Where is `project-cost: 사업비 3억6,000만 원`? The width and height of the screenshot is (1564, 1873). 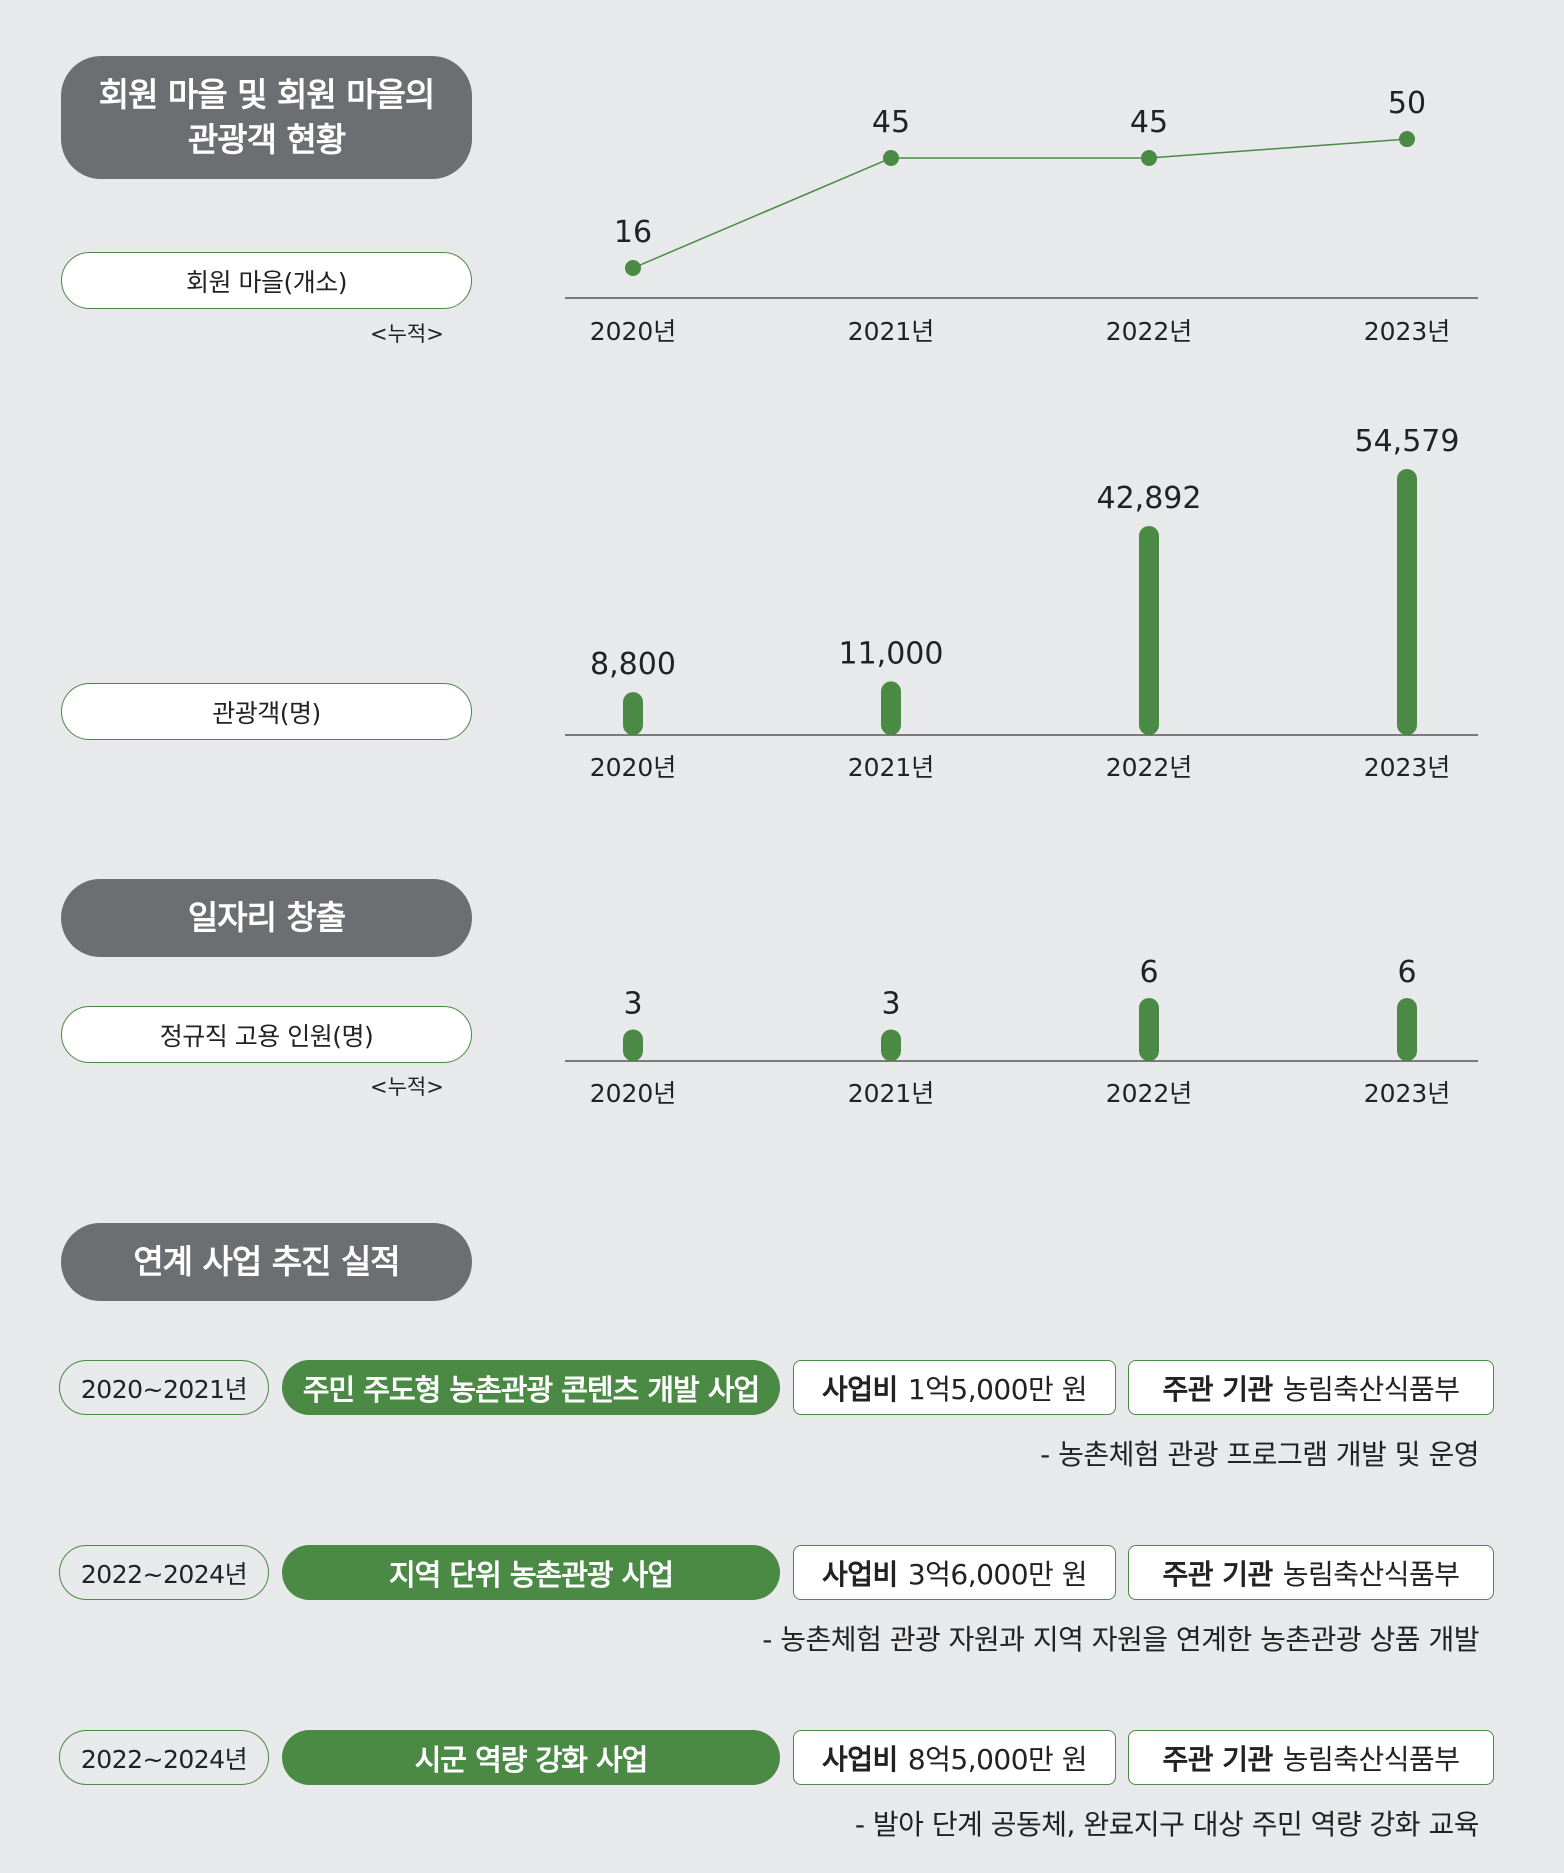
project-cost: 사업비 3억6,000만 원 is located at coordinates (954, 1572).